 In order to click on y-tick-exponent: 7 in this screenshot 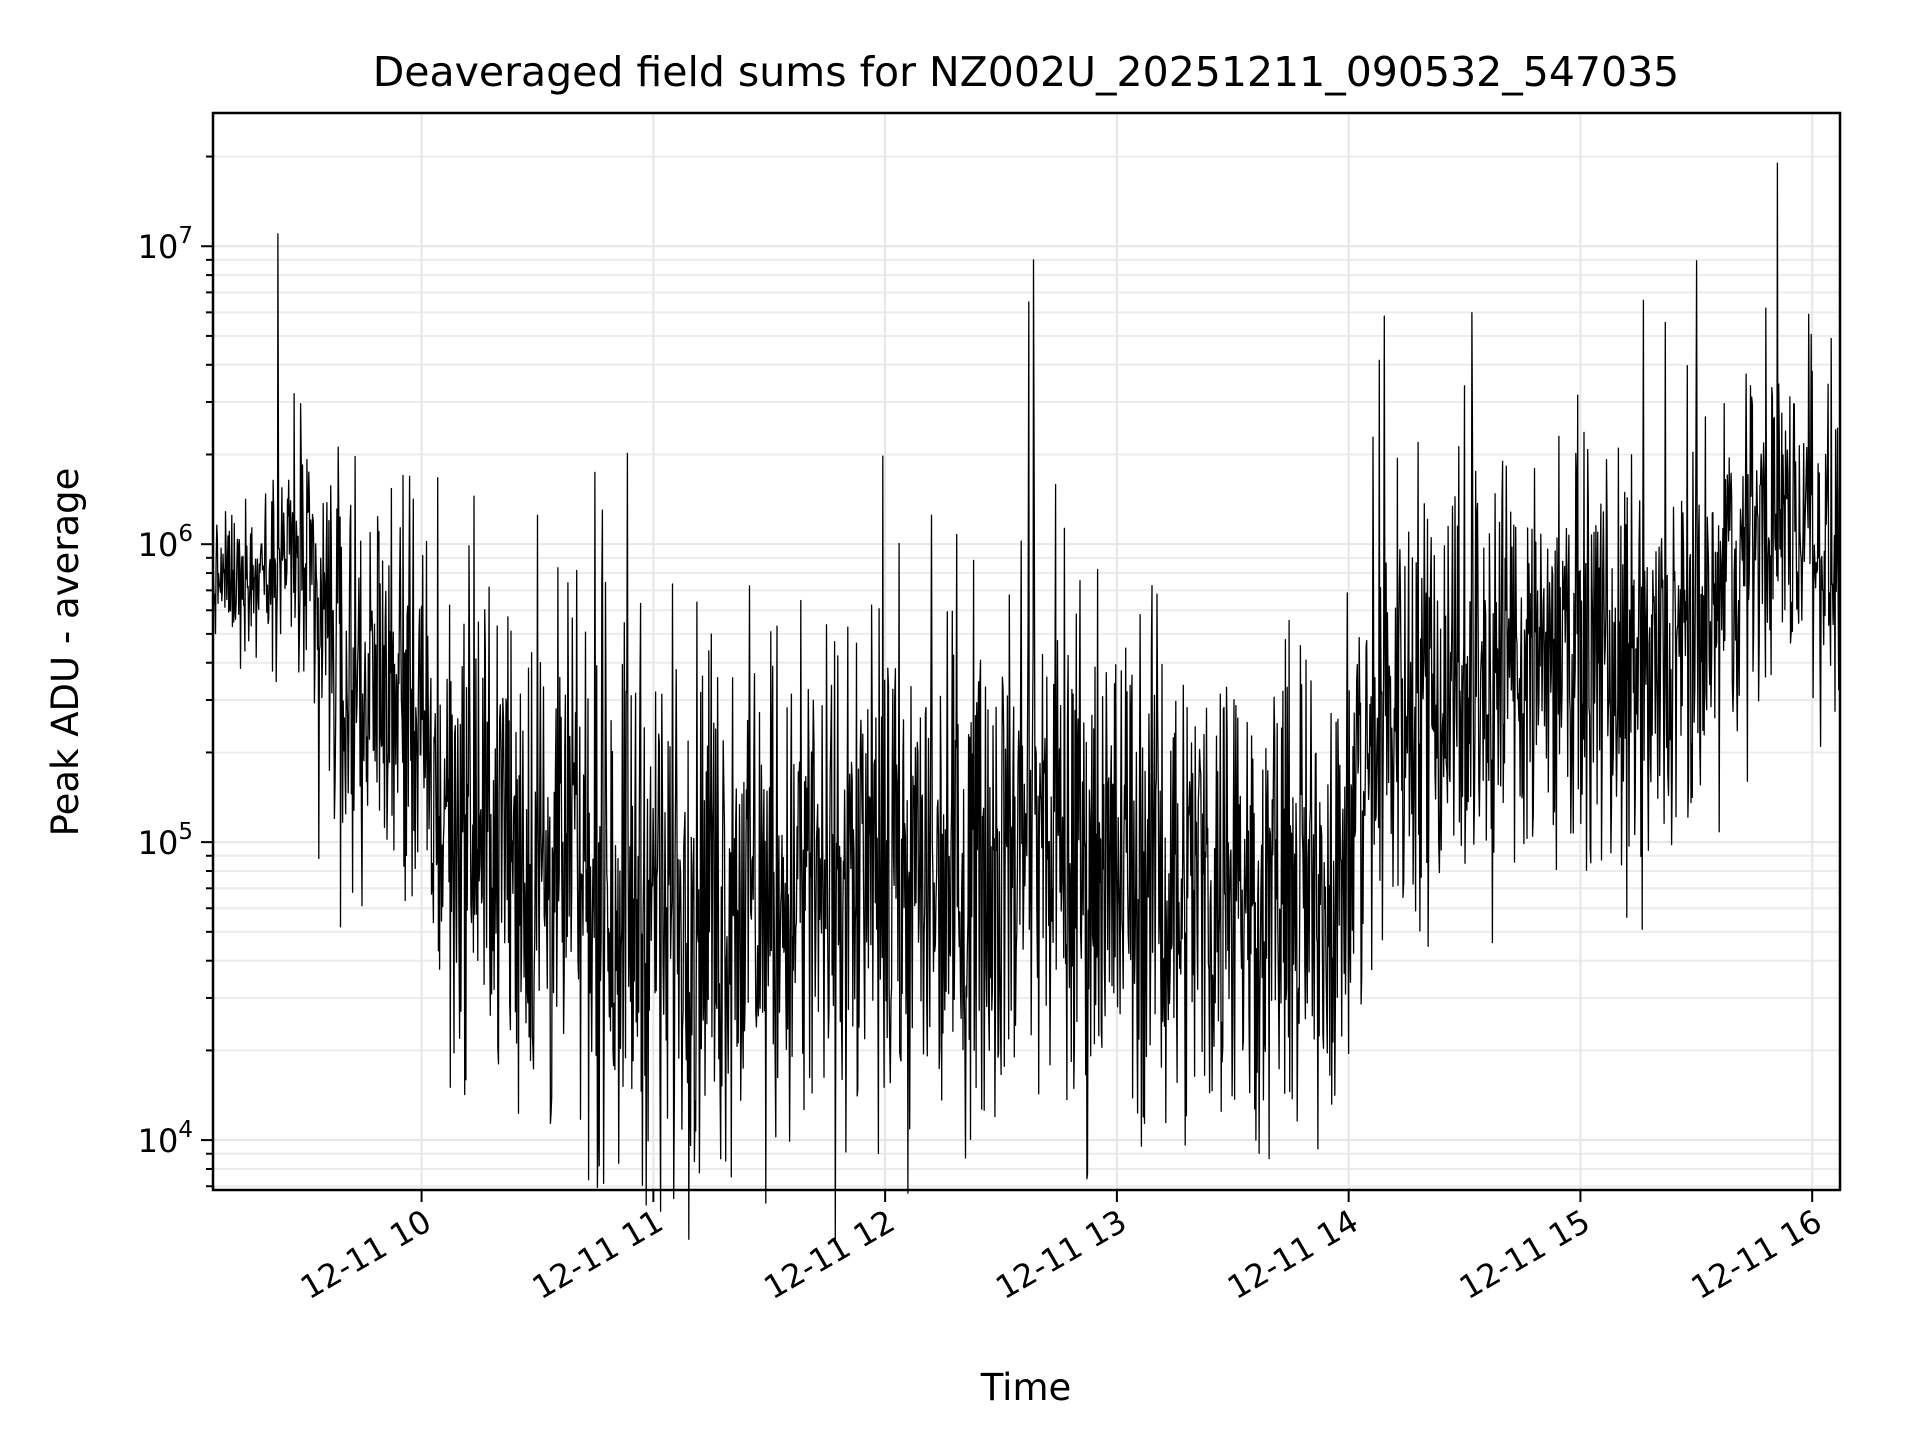, I will do `click(185, 236)`.